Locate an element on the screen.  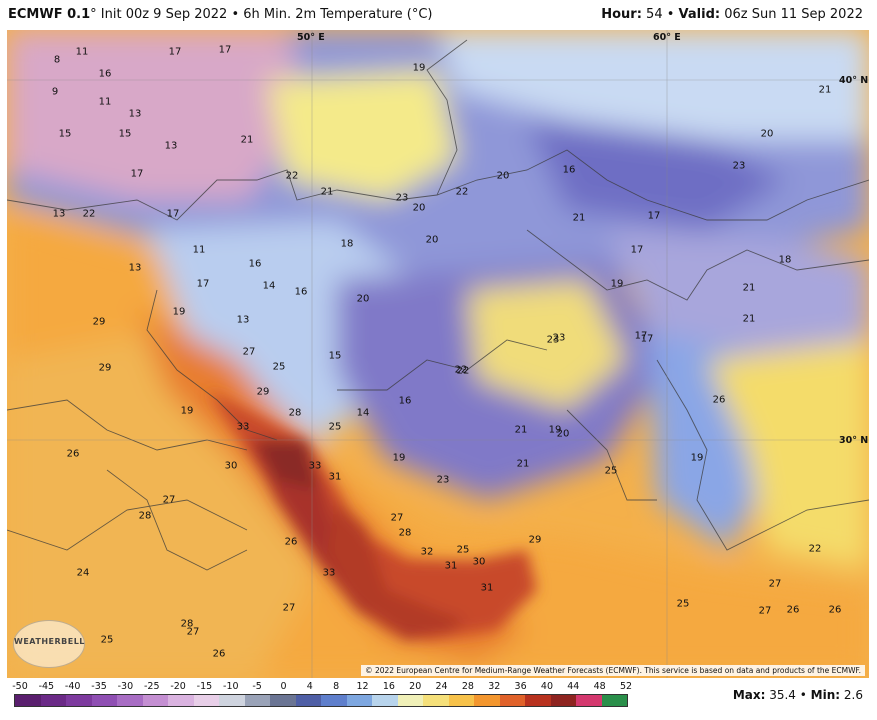
valid-label: Valid: is located at coordinates (699, 14).